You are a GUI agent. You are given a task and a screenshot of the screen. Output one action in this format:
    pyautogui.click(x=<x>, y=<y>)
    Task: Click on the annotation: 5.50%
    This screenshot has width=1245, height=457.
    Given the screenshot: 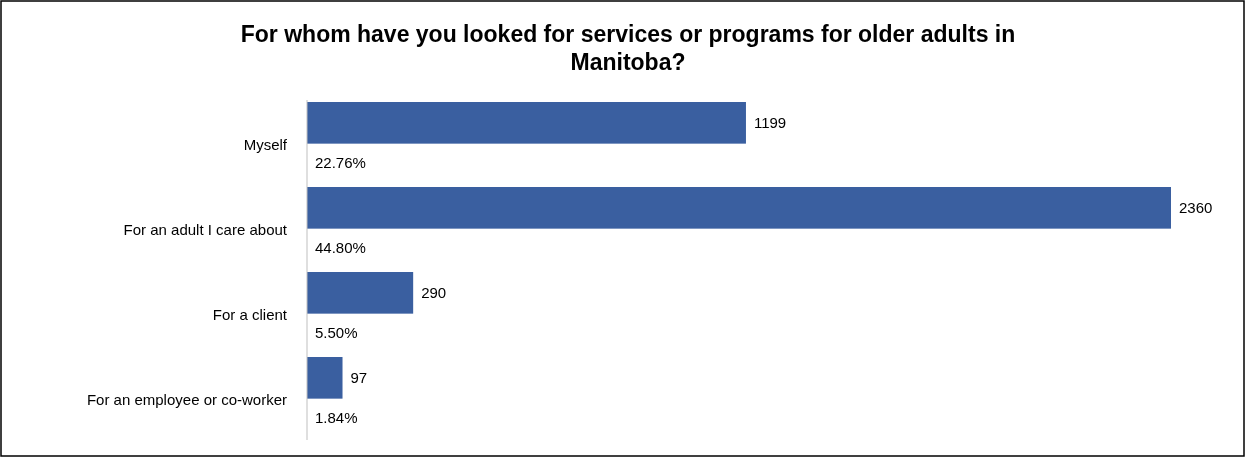 What is the action you would take?
    pyautogui.click(x=336, y=332)
    